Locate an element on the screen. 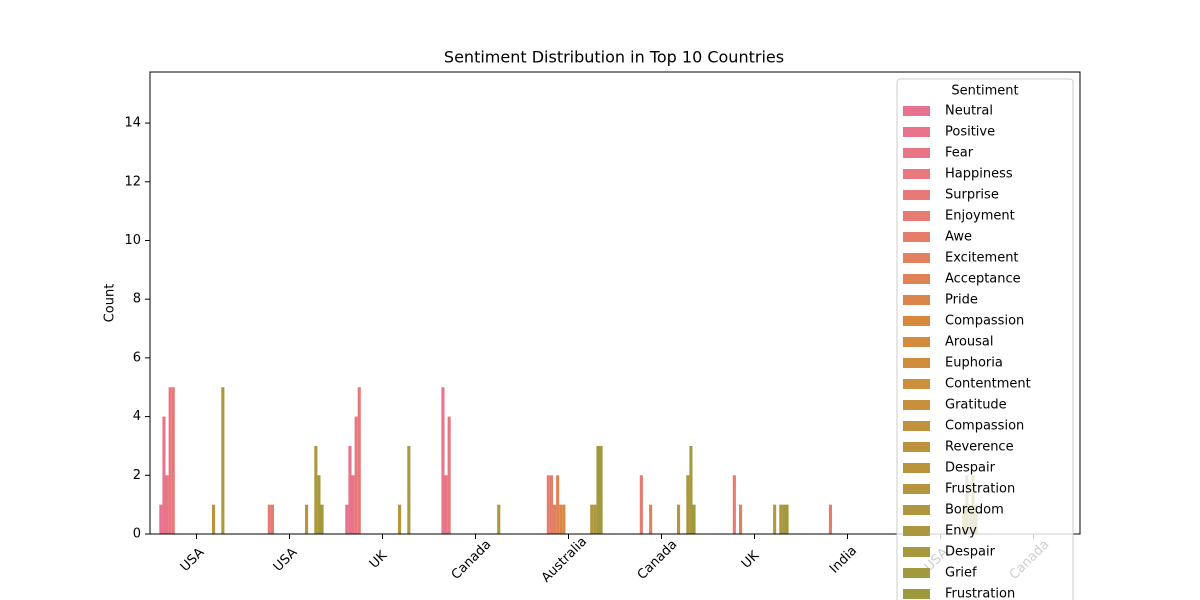 The height and width of the screenshot is (600, 1200). y-tick-label: 2 is located at coordinates (137, 475).